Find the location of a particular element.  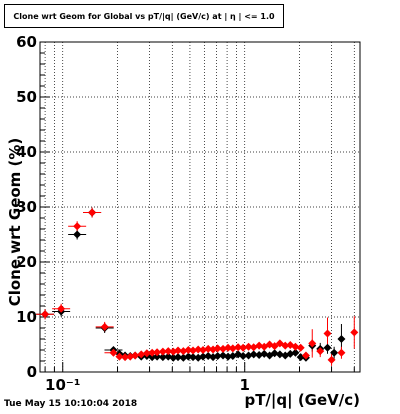

x-tick-label: 10⁻¹ is located at coordinates (62, 385).